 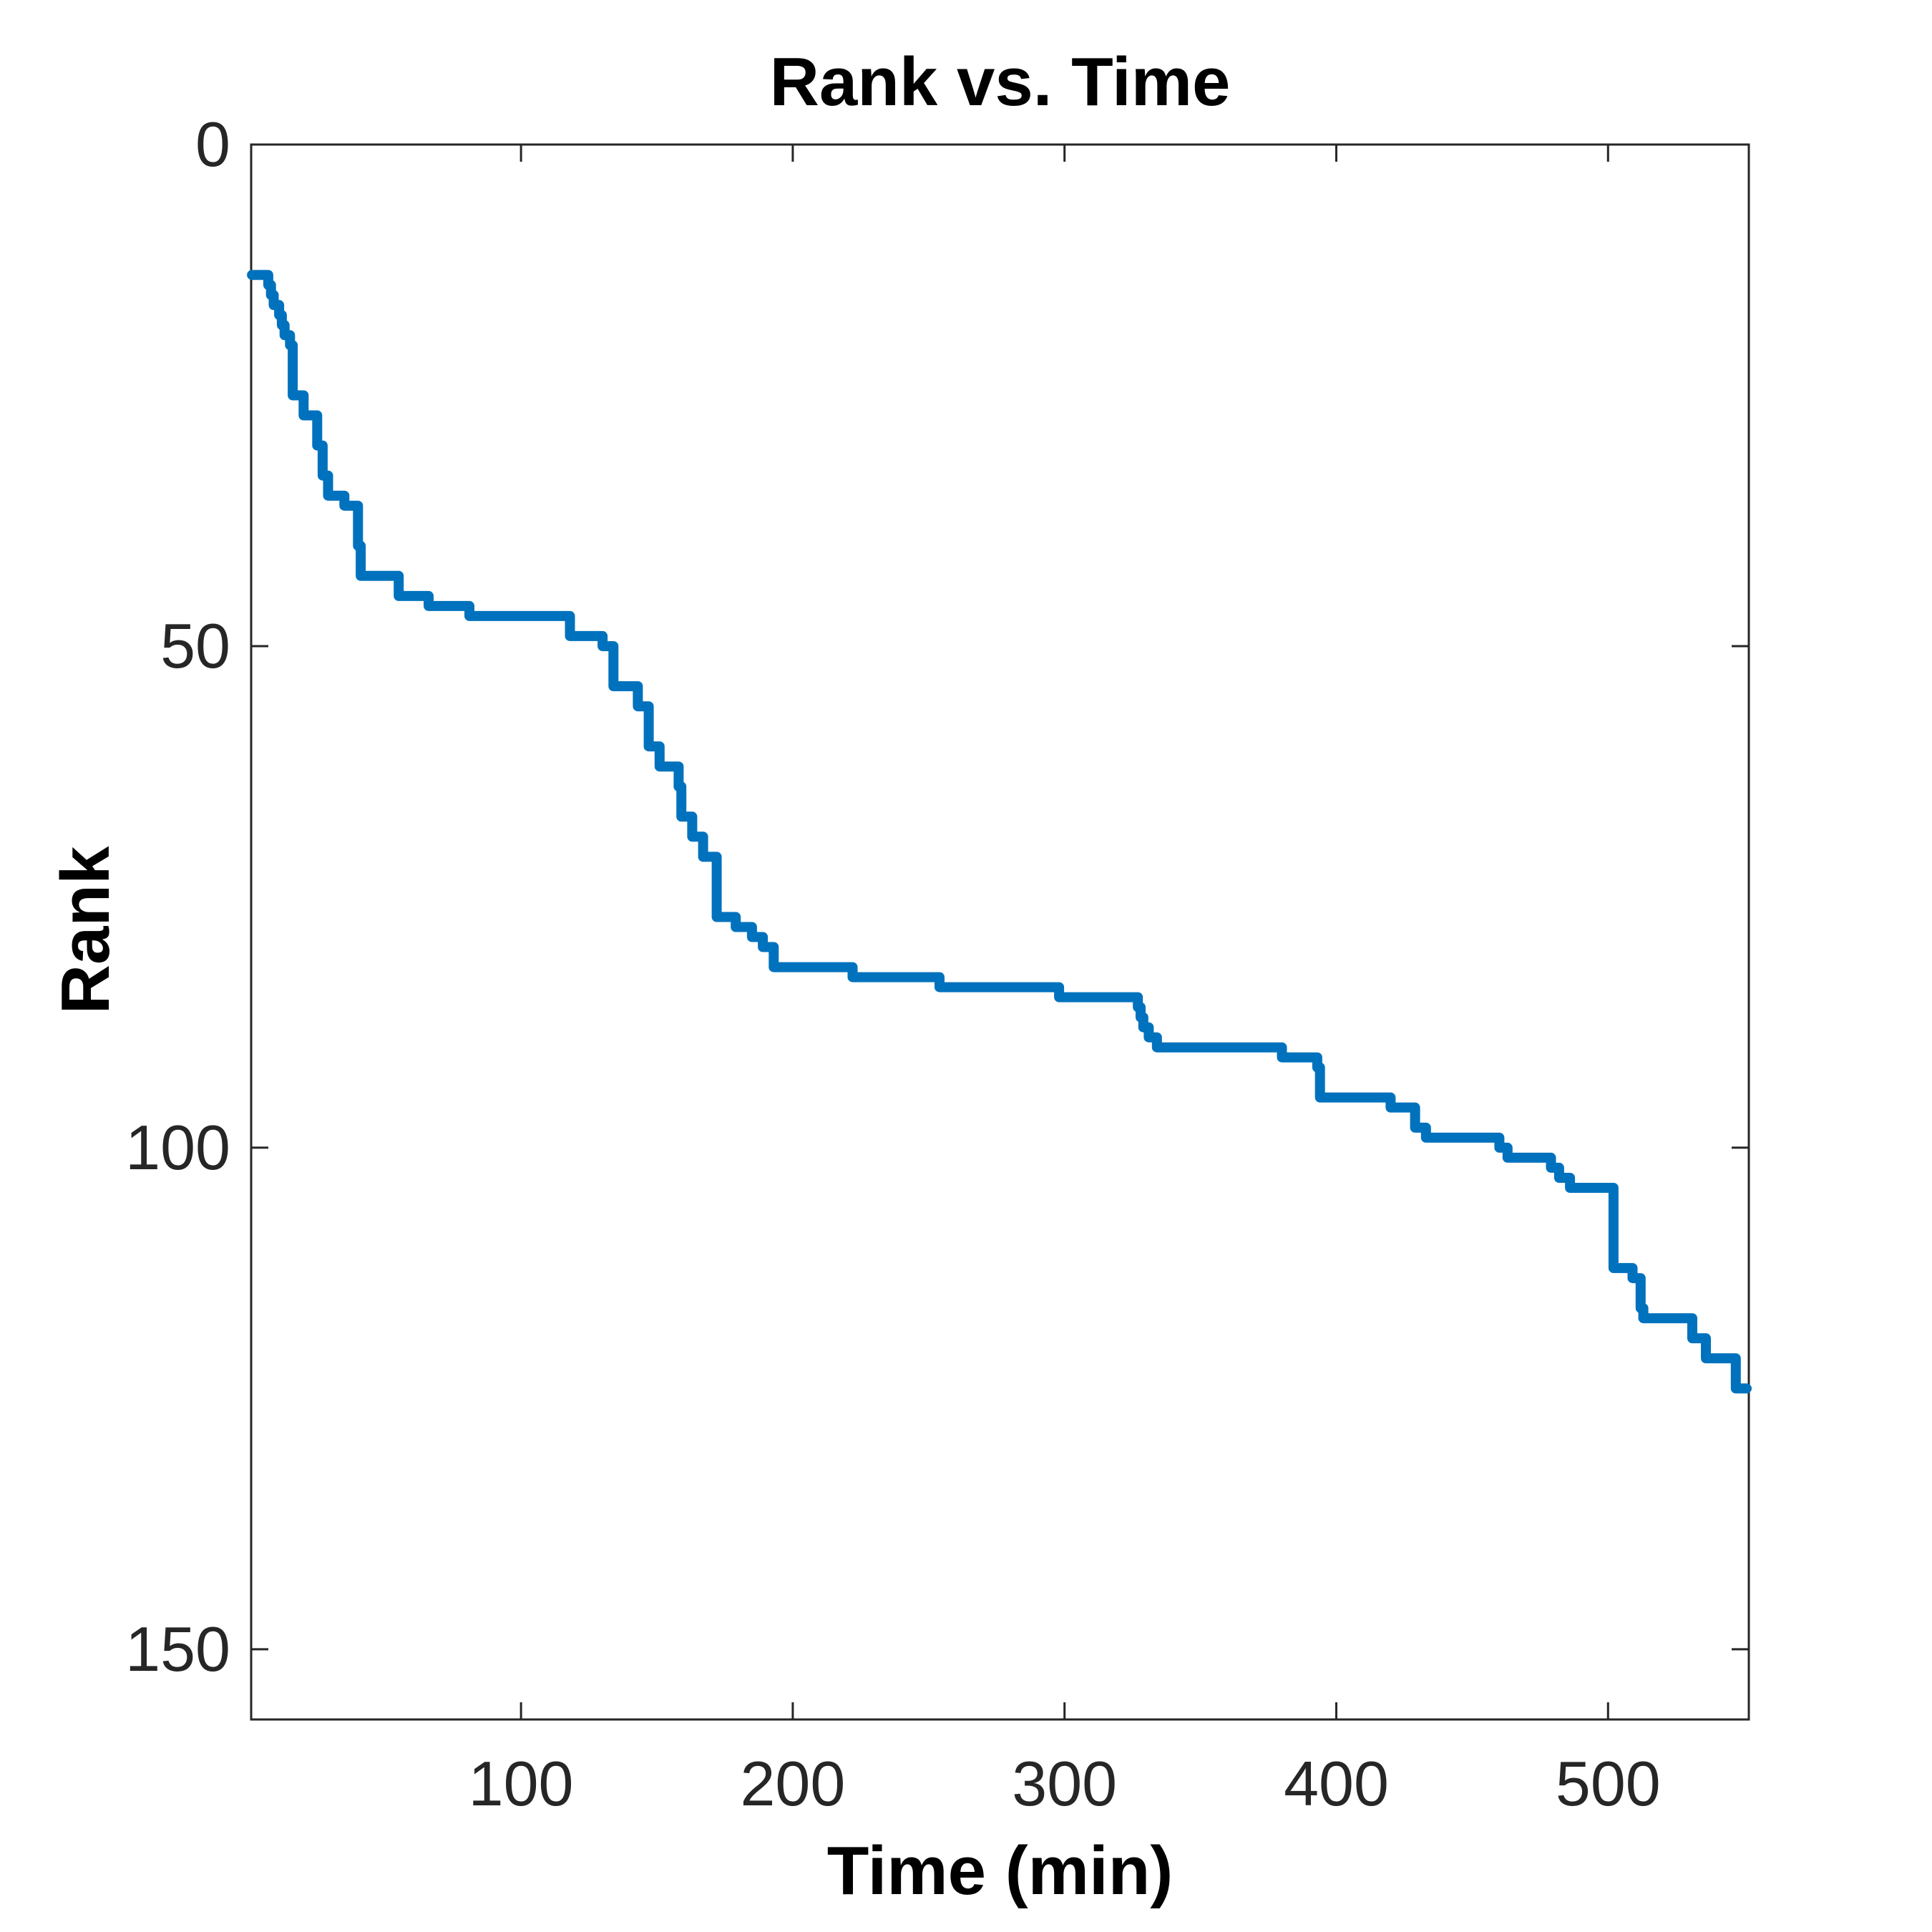 What do you see at coordinates (793, 1783) in the screenshot?
I see `x-tick-label: 200` at bounding box center [793, 1783].